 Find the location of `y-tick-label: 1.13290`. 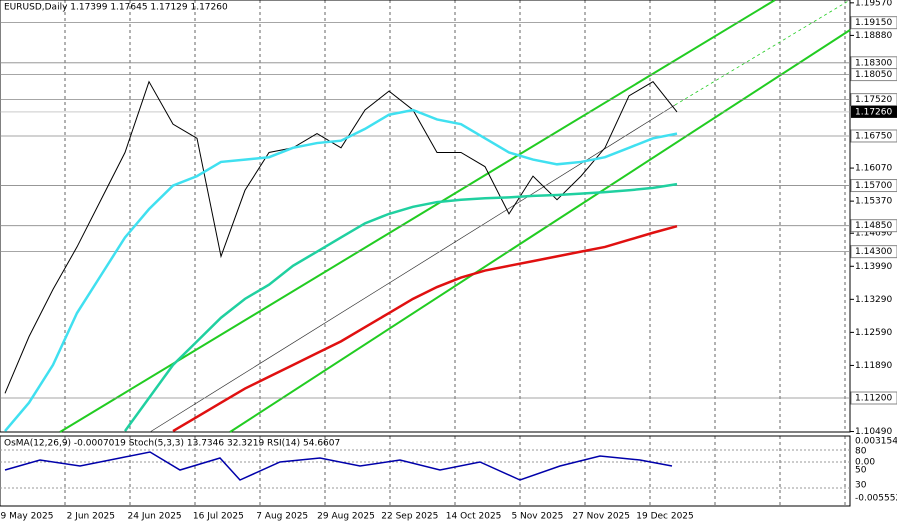

y-tick-label: 1.13290 is located at coordinates (873, 300).